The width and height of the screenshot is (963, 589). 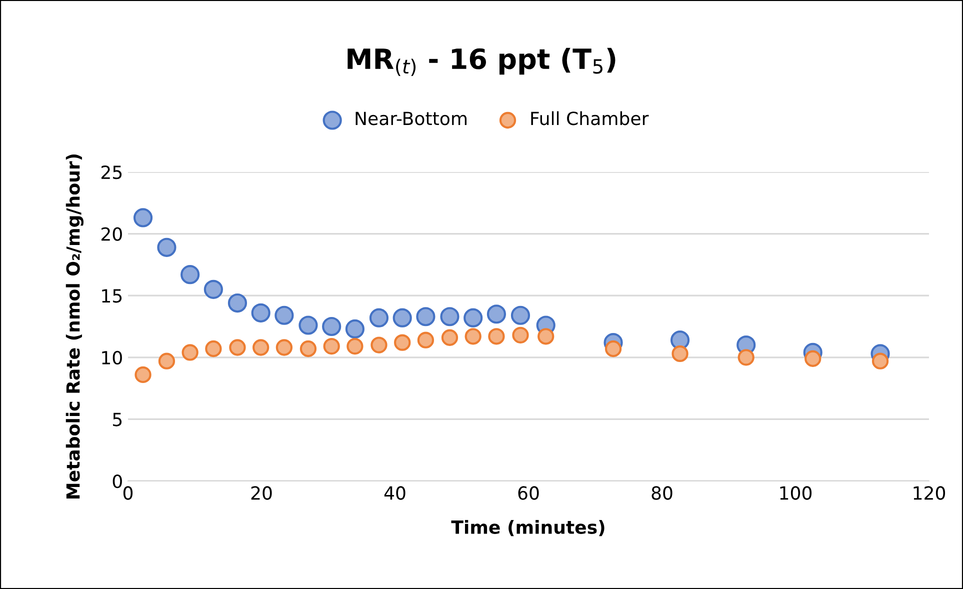 I want to click on y-tick-label: 10, so click(x=112, y=357).